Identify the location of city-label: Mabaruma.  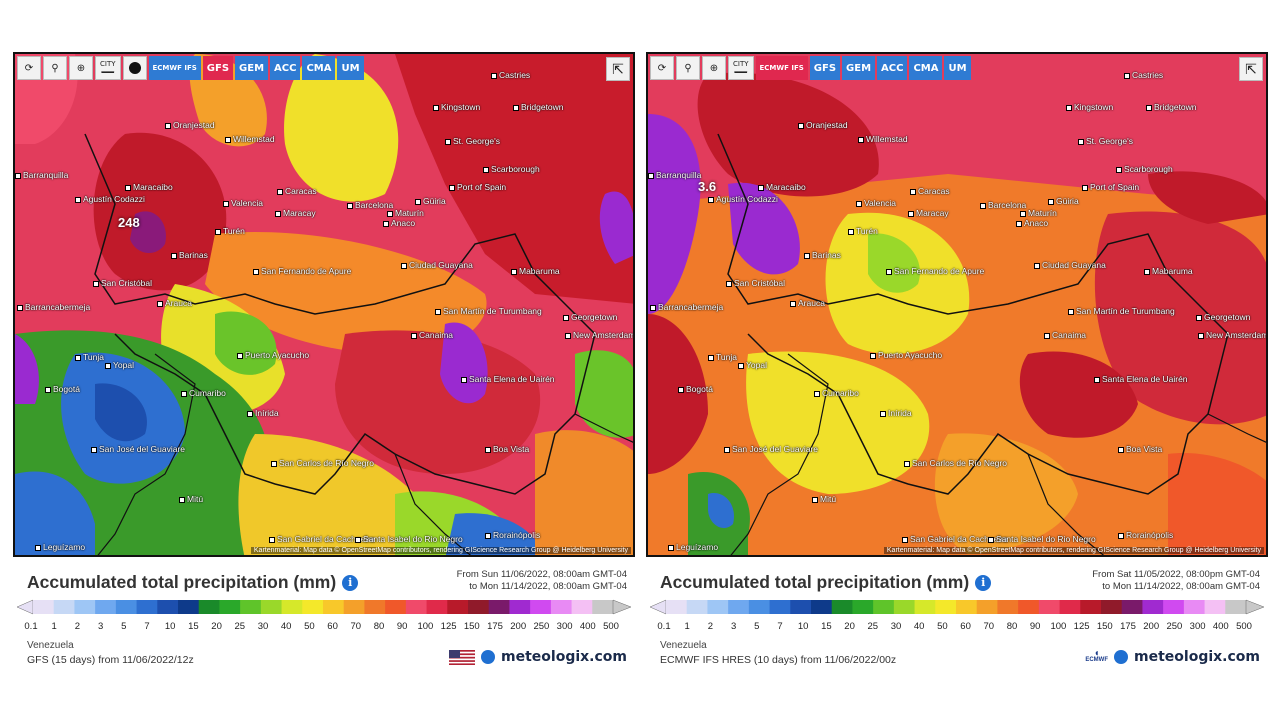
(1168, 271).